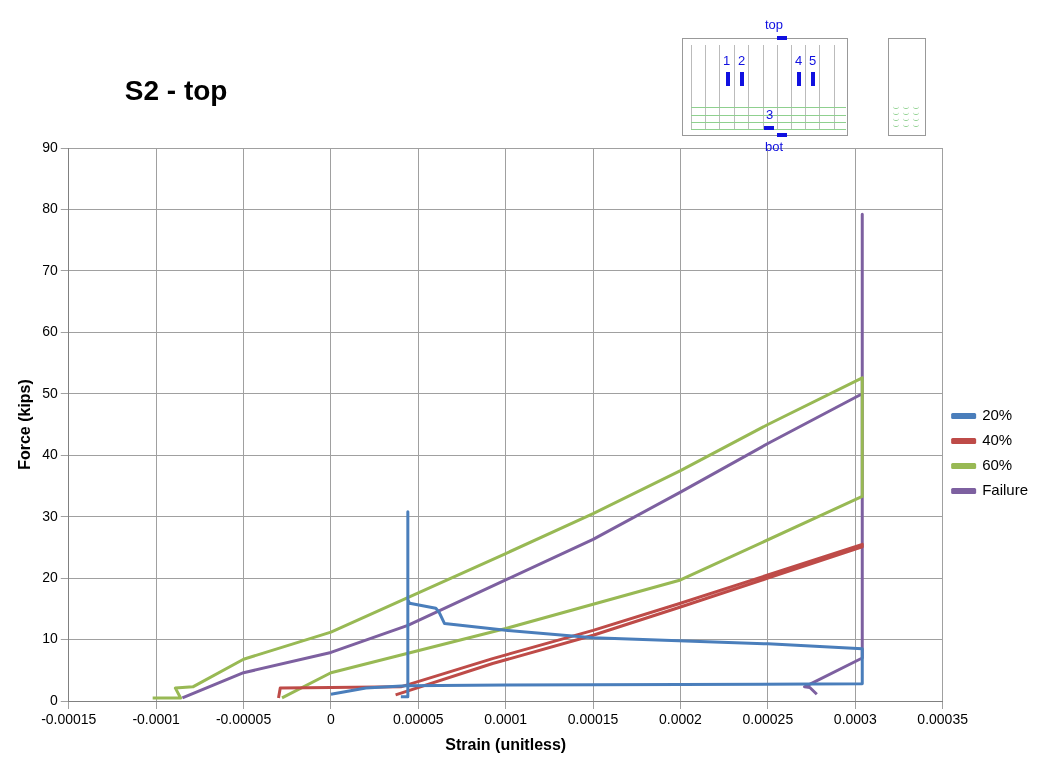 Image resolution: width=1058 pixels, height=771 pixels. What do you see at coordinates (997, 440) in the screenshot?
I see `legend-label: 40%` at bounding box center [997, 440].